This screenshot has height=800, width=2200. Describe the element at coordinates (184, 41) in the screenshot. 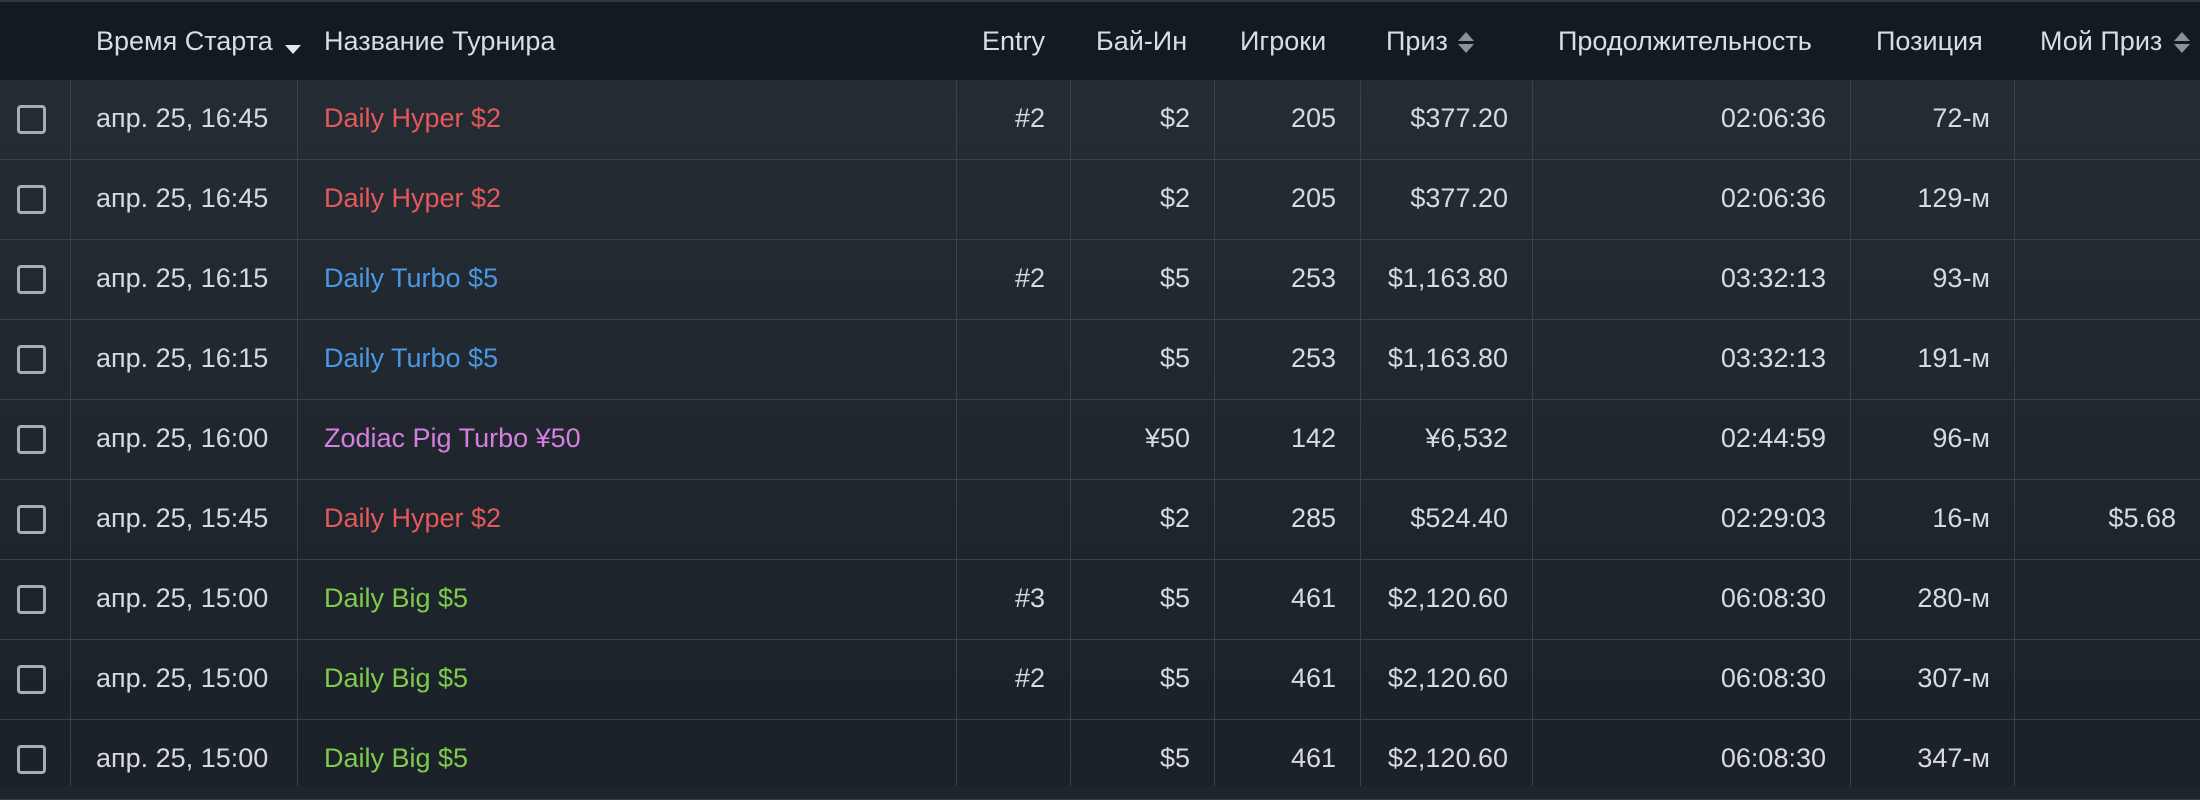

I see `column-header-start-time: Время Старта` at that location.